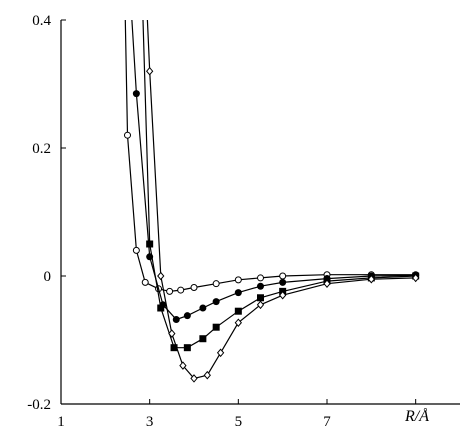 This screenshot has width=474, height=448. Describe the element at coordinates (416, 416) in the screenshot. I see `x-axis-label: R/Å` at that location.